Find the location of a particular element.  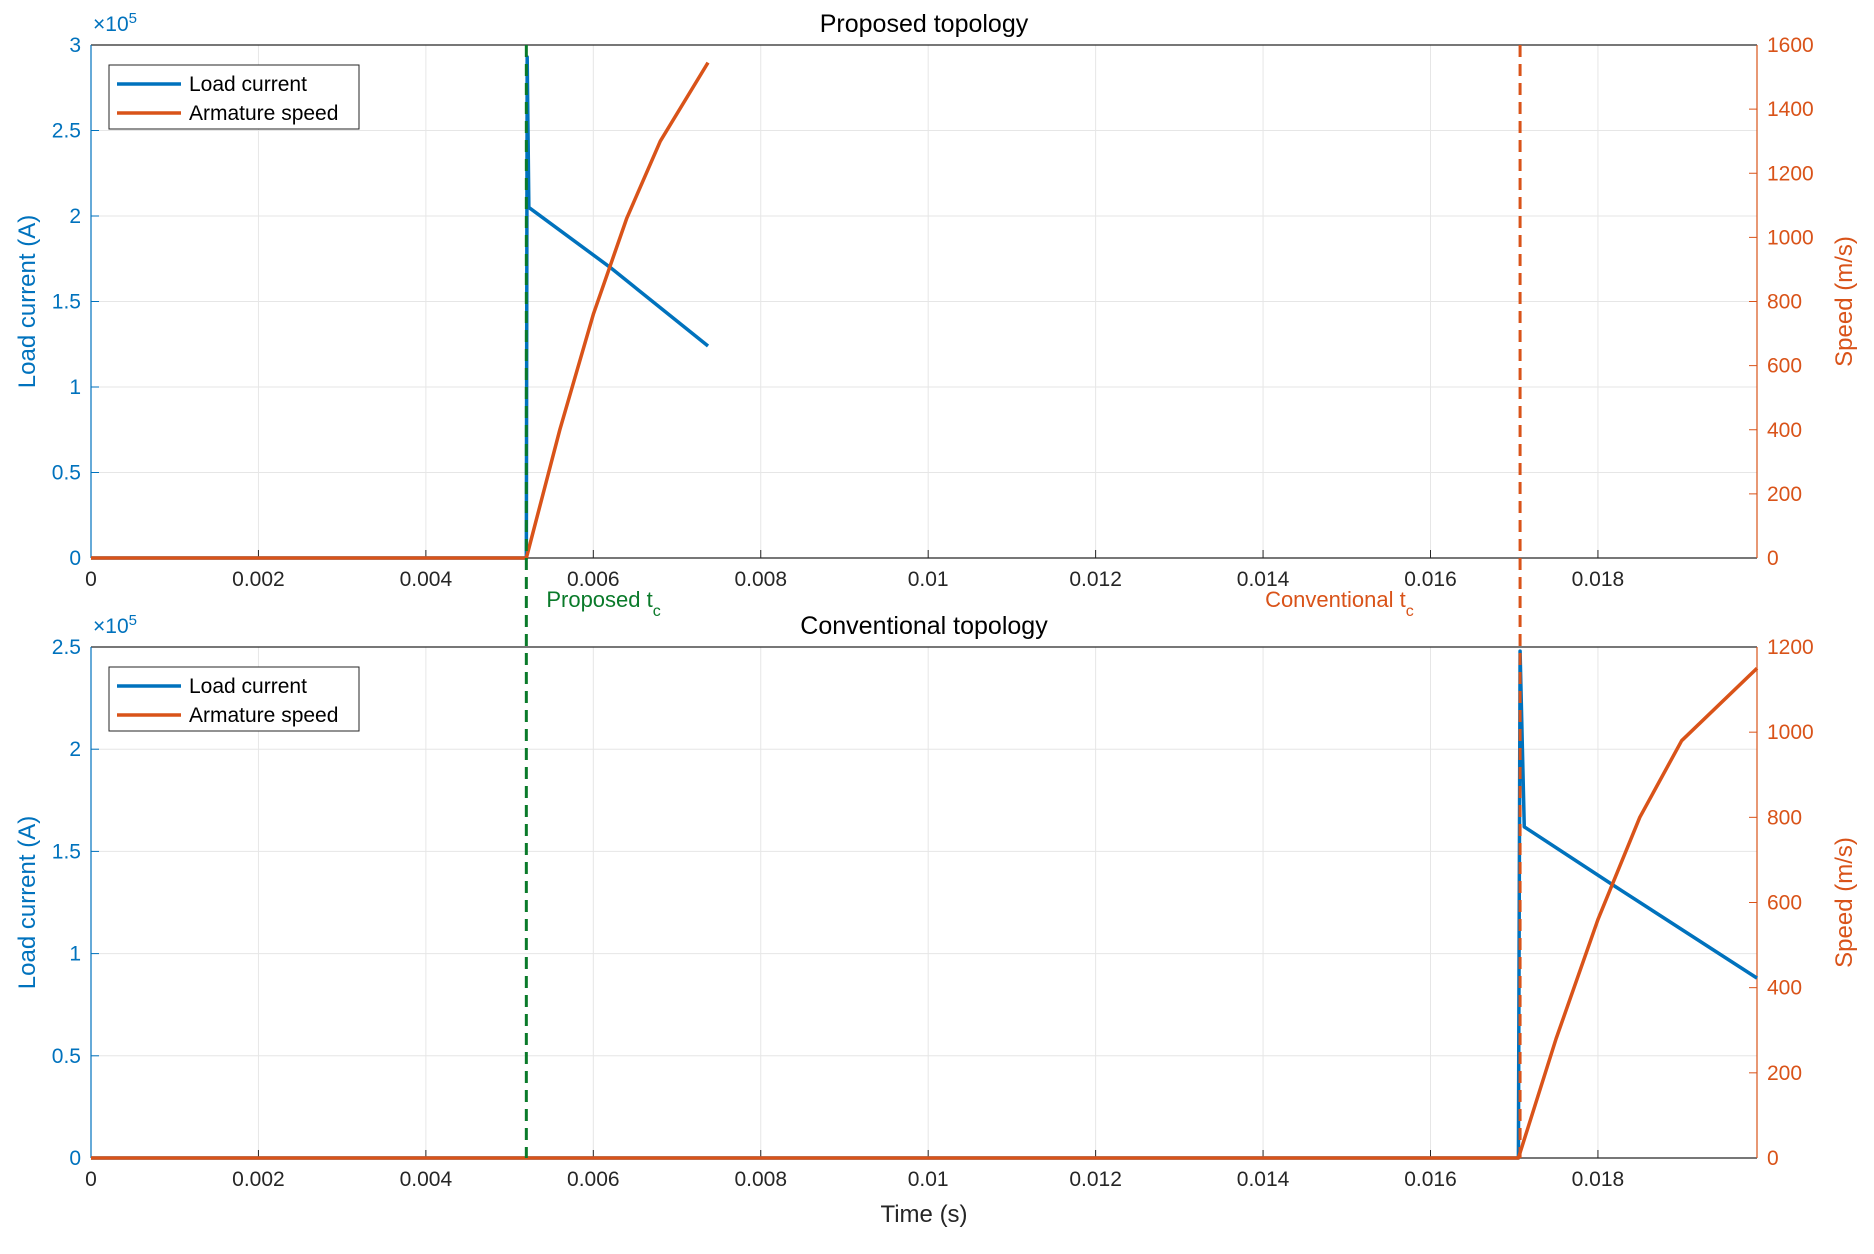

y2-tick-label: 1600 is located at coordinates (1790, 45).